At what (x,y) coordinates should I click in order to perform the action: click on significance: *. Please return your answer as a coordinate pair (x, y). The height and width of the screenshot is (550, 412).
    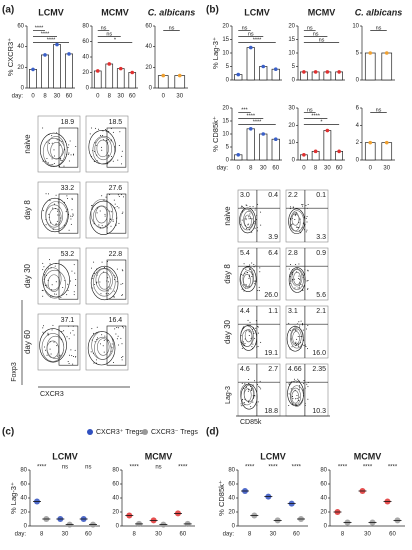
    Looking at the image, I should click on (115, 40).